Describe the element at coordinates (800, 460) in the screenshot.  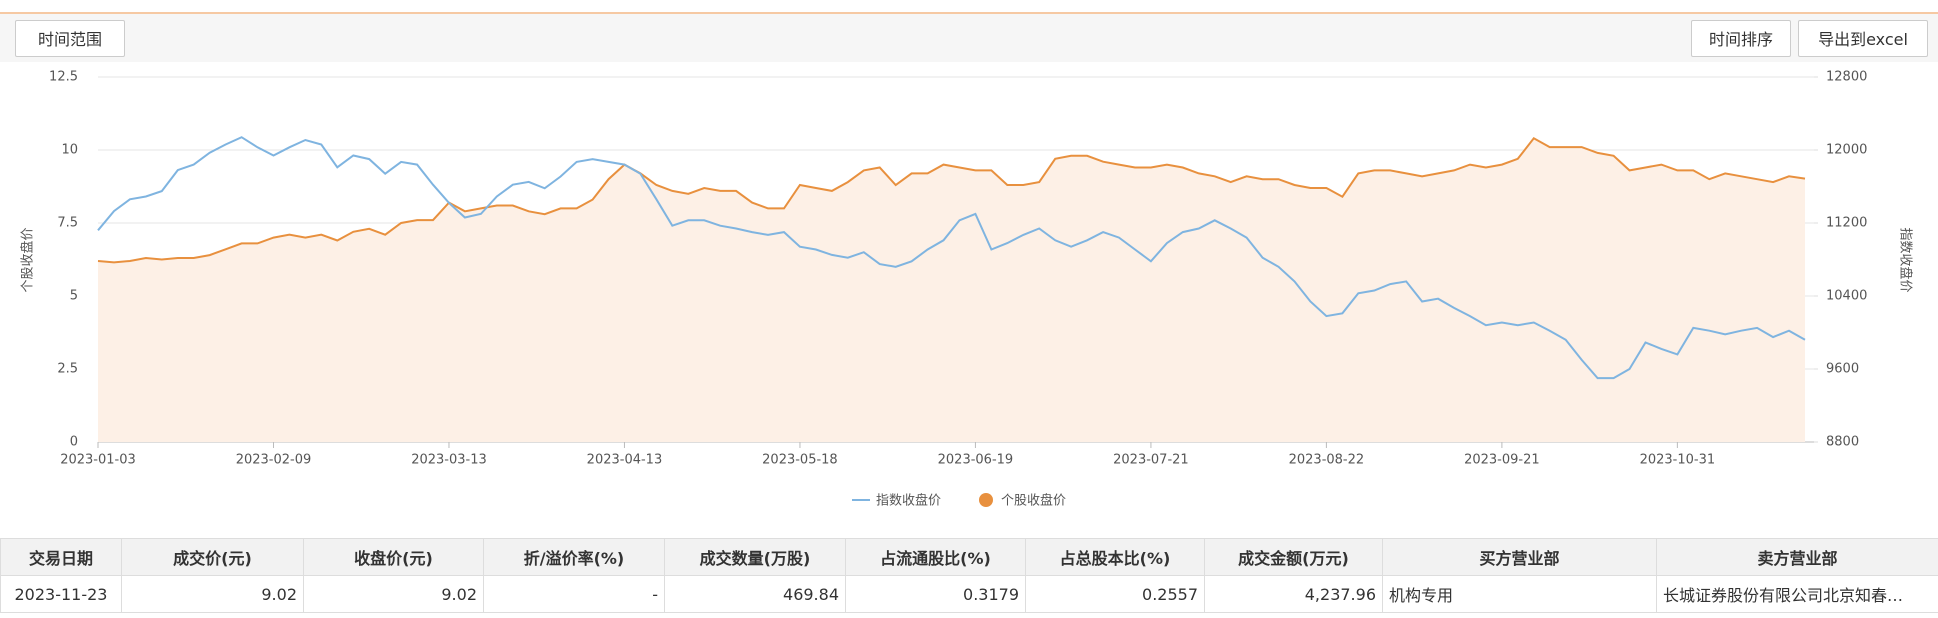
I see `x-tick-label: 2023-05-18` at that location.